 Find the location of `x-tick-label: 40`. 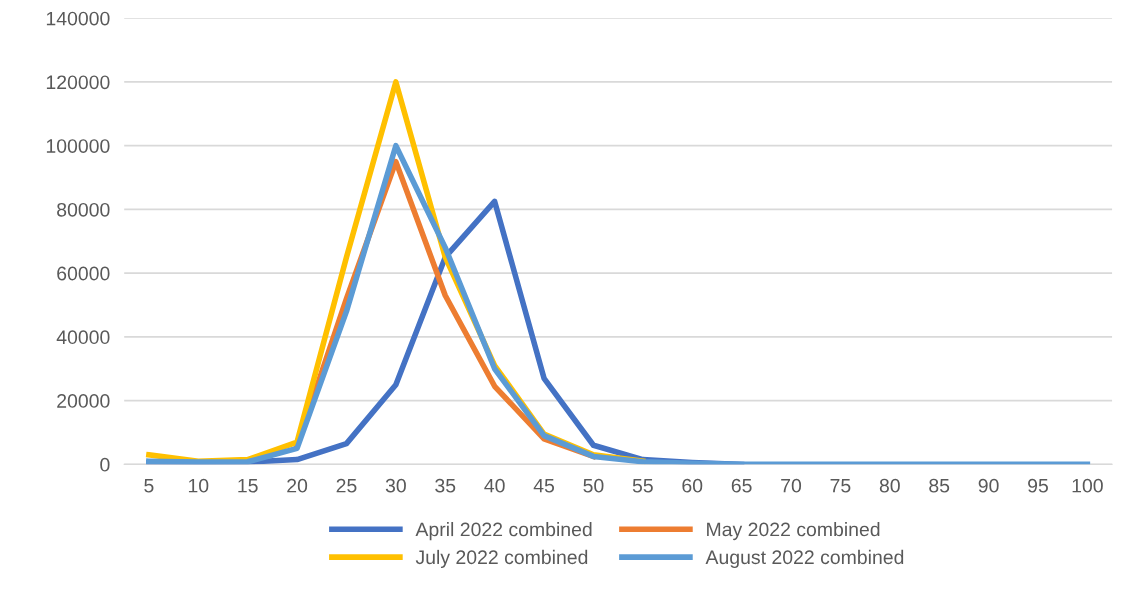

x-tick-label: 40 is located at coordinates (494, 485).